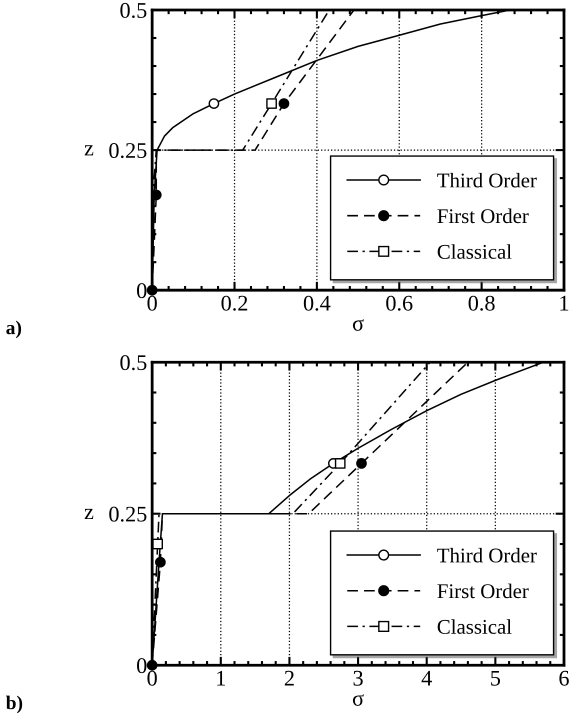  What do you see at coordinates (358, 678) in the screenshot?
I see `x-tick-label: 3` at bounding box center [358, 678].